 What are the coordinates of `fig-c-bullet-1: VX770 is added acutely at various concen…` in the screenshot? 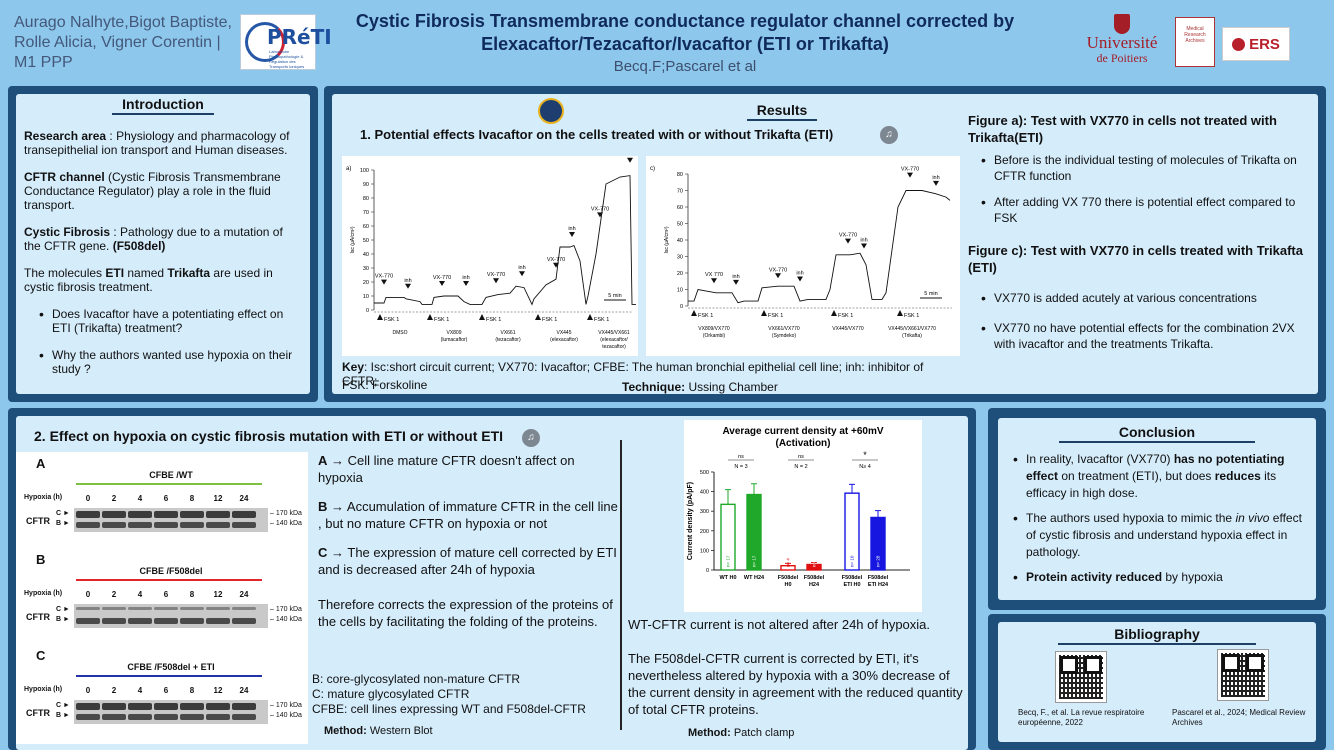 It's located at (1143, 298).